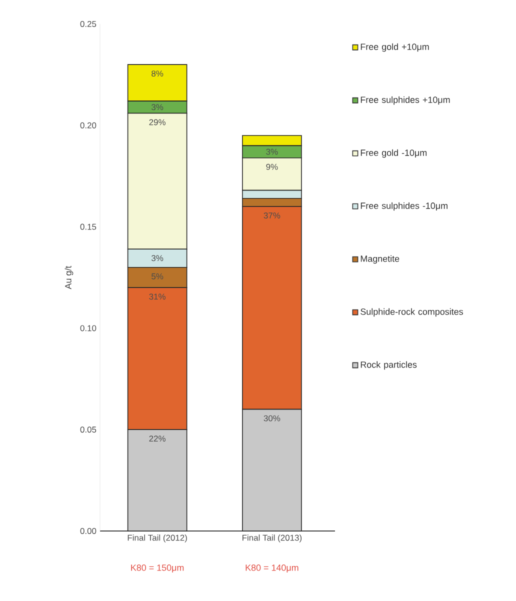 Image resolution: width=516 pixels, height=601 pixels. What do you see at coordinates (405, 100) in the screenshot?
I see `legend-label: Free sulphides +10μm` at bounding box center [405, 100].